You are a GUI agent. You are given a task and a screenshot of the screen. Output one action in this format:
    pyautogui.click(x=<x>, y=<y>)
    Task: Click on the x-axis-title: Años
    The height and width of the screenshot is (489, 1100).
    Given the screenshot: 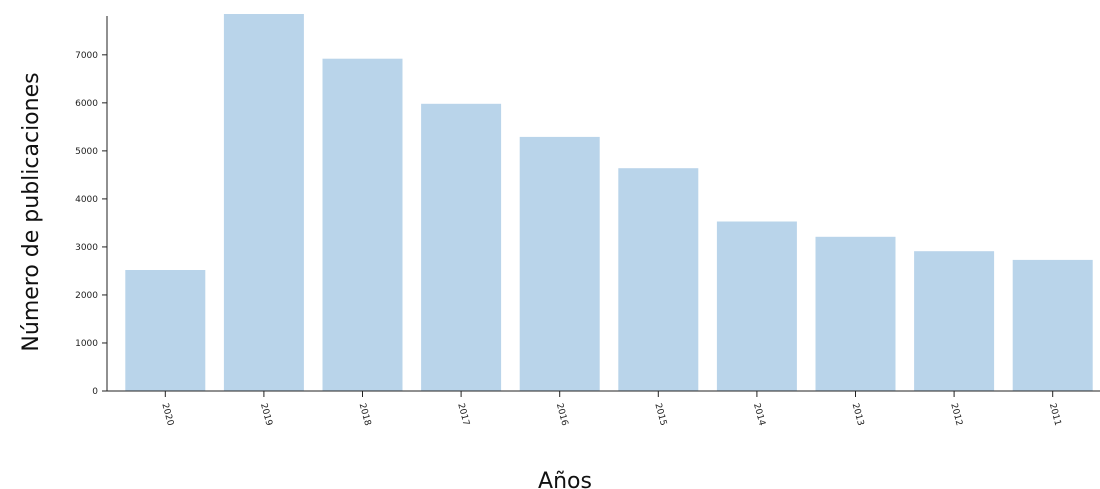 What is the action you would take?
    pyautogui.click(x=565, y=479)
    